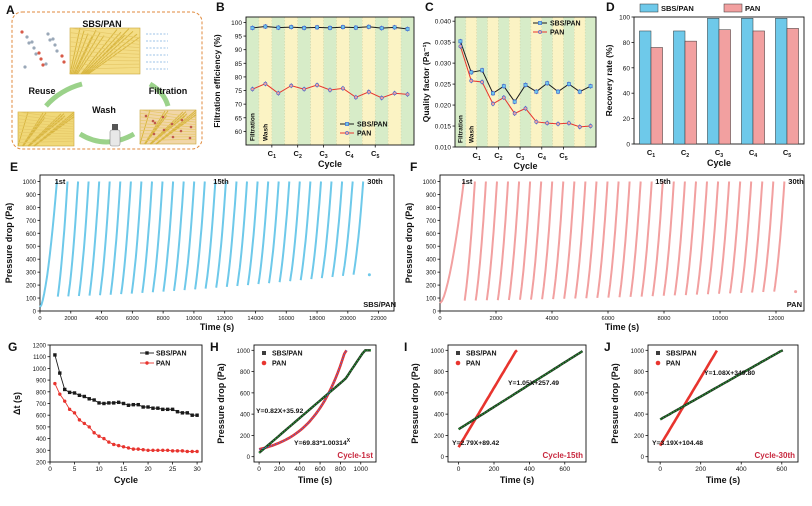 This screenshot has width=812, height=506. What do you see at coordinates (471, 134) in the screenshot?
I see `band-label-wash: Wash` at bounding box center [471, 134].